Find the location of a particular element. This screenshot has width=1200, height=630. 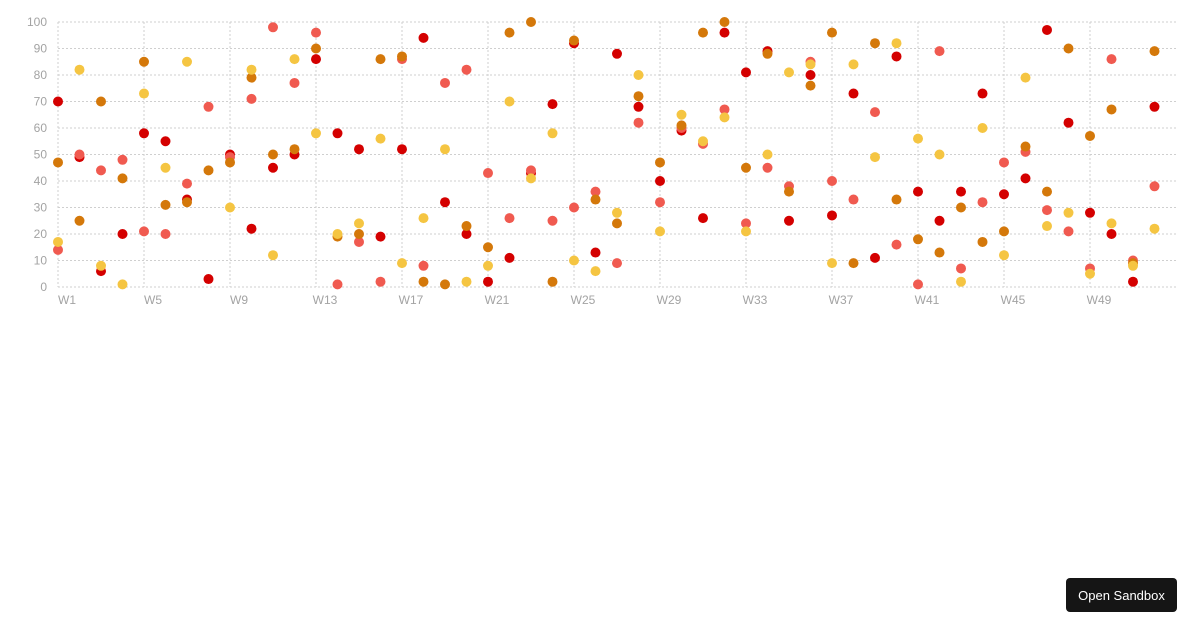

y-tick-label: 0 is located at coordinates (43, 287).